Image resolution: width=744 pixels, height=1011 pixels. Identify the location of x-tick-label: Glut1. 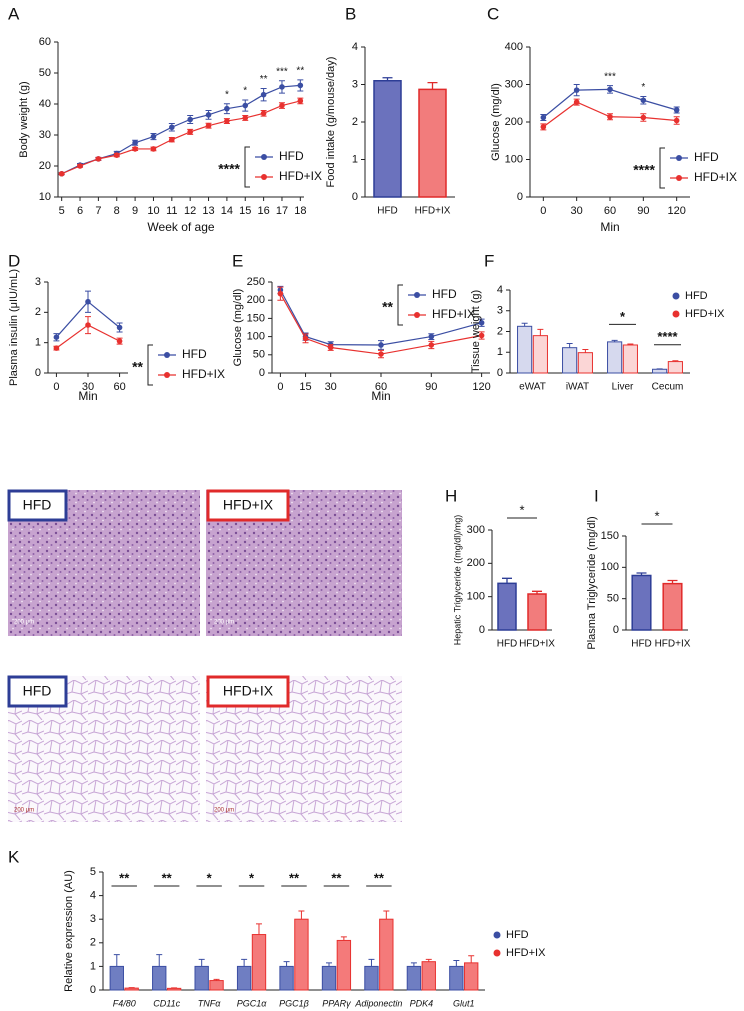
(464, 1003).